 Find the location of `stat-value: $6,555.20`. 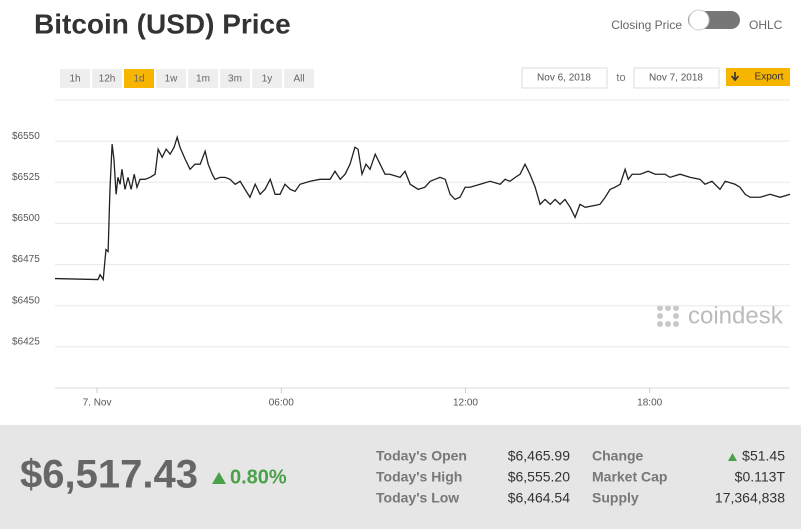

stat-value: $6,555.20 is located at coordinates (539, 477).